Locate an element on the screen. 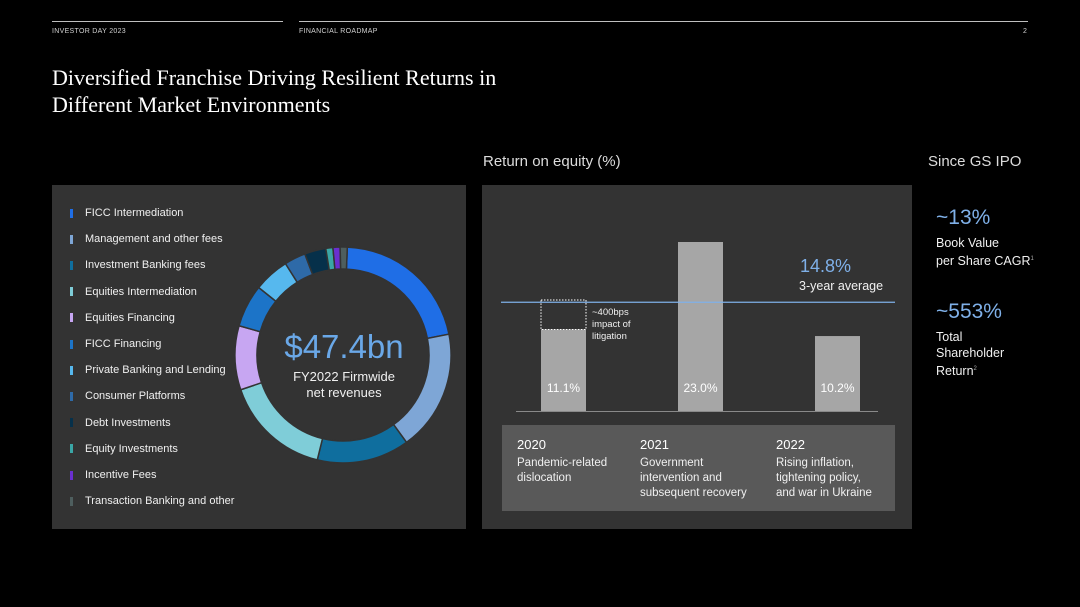 The height and width of the screenshot is (607, 1080). legend-item-private-banking-and-lending: Private Banking and Lending is located at coordinates (148, 370).